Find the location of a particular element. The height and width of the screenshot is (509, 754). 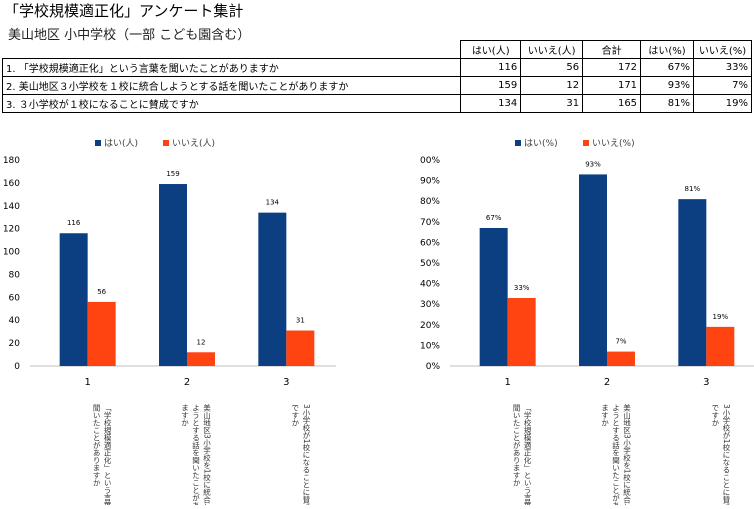

y-tick-label: 10% is located at coordinates (430, 346).